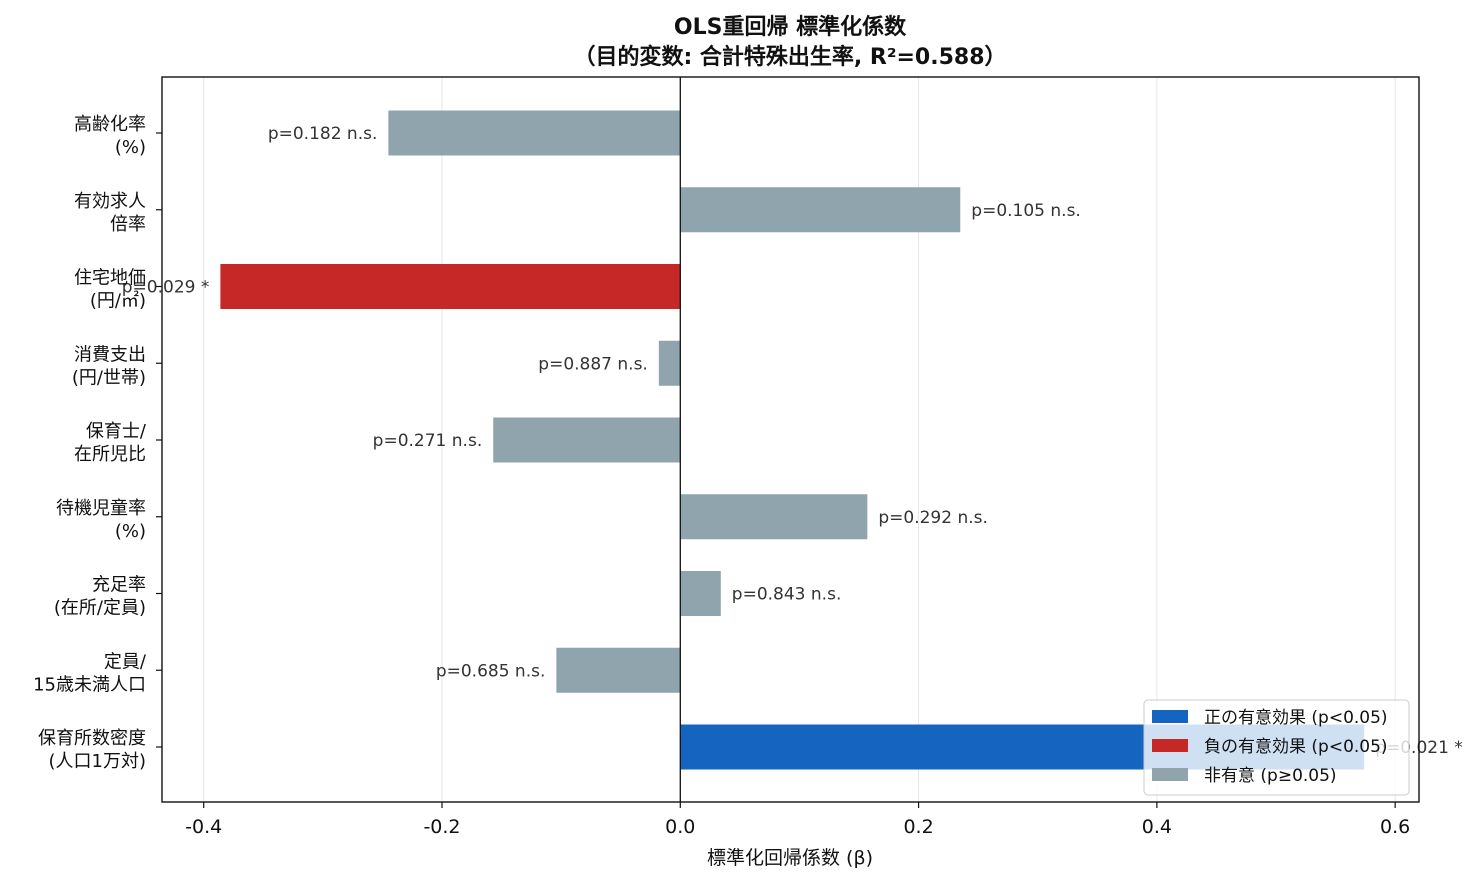 This screenshot has width=1481, height=884. What do you see at coordinates (1296, 747) in the screenshot?
I see `legend-label: 負の有意効果 (p<0.05)` at bounding box center [1296, 747].